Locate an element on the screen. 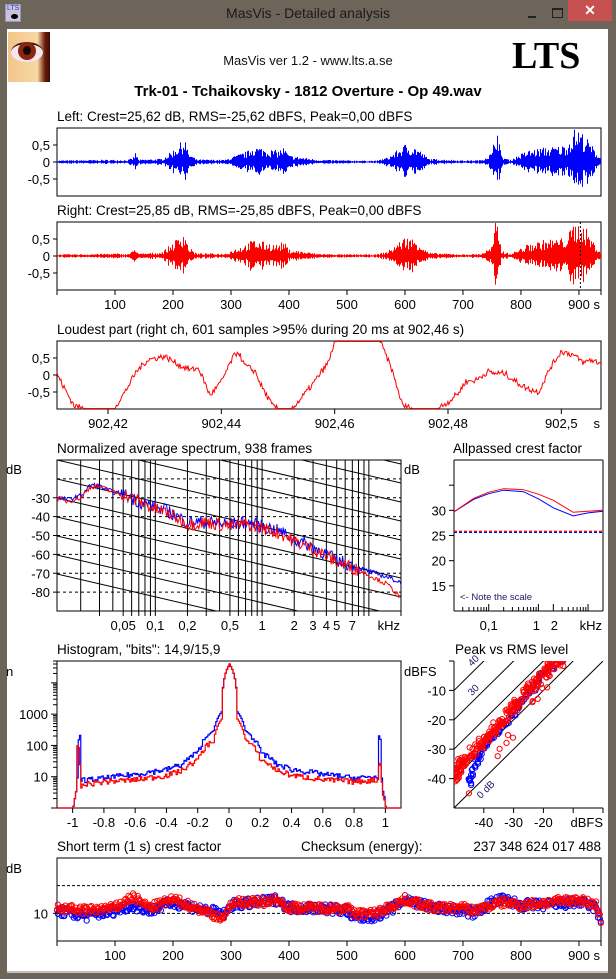  left-waveform-signal is located at coordinates (329, 158).